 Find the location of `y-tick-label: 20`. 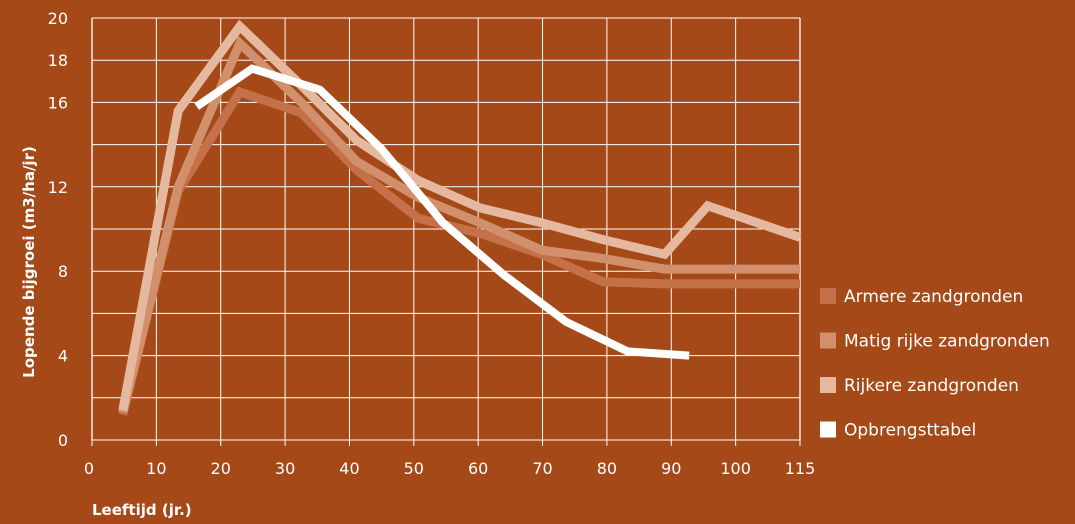

y-tick-label: 20 is located at coordinates (58, 18).